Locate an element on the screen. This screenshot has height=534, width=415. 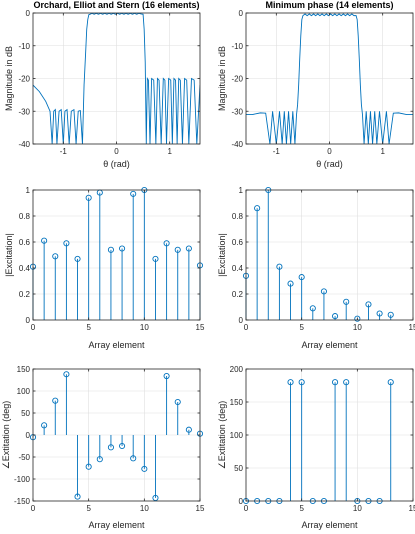
chart-title: Orchard, Elliot and Stern (16 elements) is located at coordinates (116, 5).